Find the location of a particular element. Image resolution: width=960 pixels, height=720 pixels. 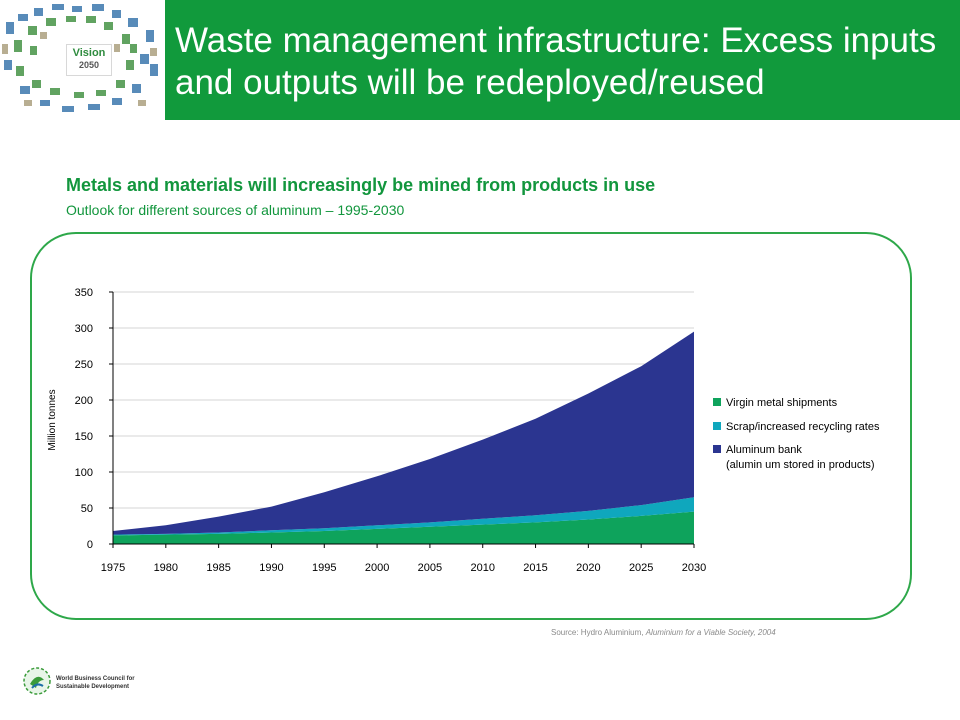

x-tick-label-1985: 1985 is located at coordinates (218, 568).